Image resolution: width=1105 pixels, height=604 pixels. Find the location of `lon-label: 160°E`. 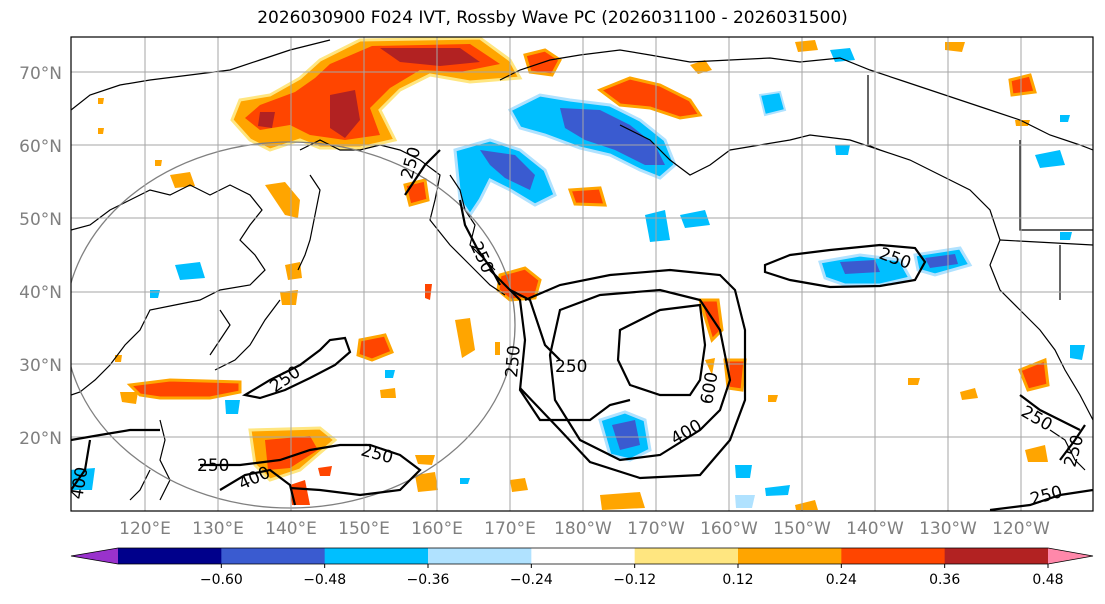

lon-label: 160°E is located at coordinates (437, 529).